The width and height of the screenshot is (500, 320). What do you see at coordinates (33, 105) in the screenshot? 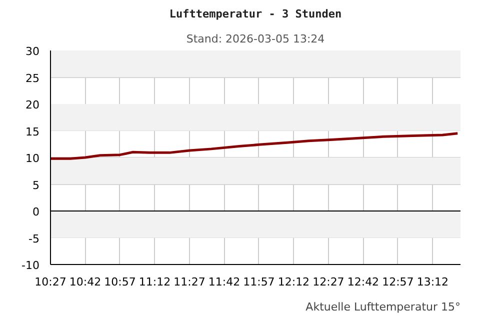
I see `y-tick-label: 20` at bounding box center [33, 105].